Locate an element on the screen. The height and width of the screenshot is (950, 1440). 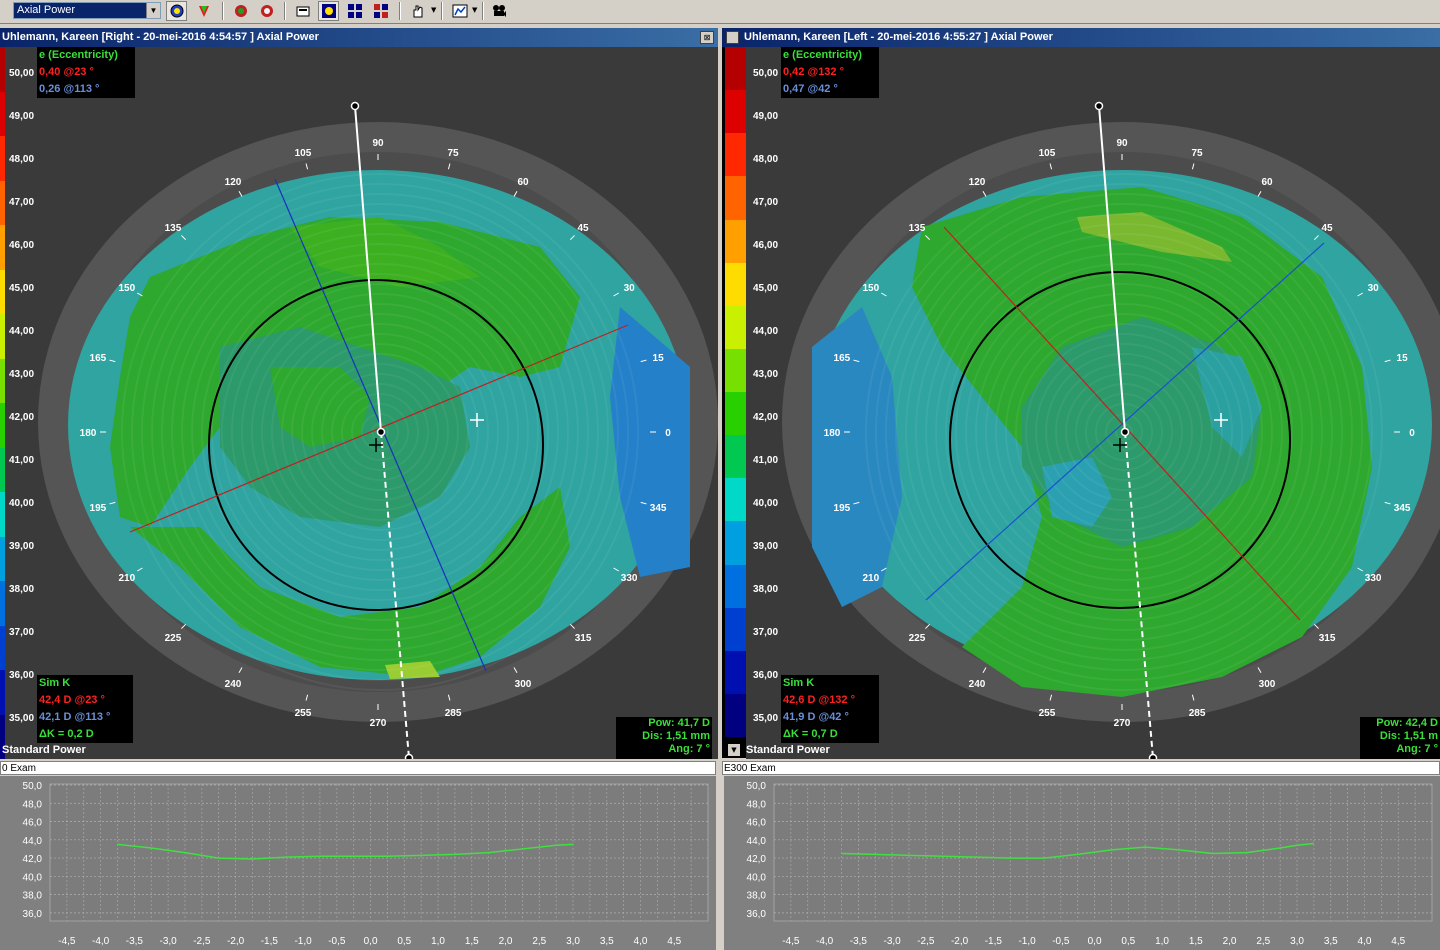
chart-tool-dropdown-icon: ▼ is located at coordinates (475, 10).